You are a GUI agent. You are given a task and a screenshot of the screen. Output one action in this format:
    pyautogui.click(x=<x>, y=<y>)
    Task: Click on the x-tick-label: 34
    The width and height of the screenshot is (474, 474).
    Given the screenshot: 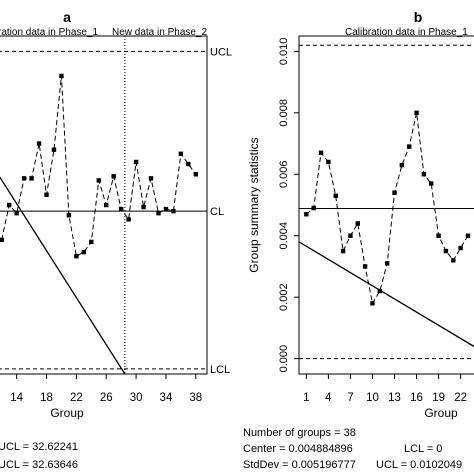 What is the action you would take?
    pyautogui.click(x=166, y=398)
    